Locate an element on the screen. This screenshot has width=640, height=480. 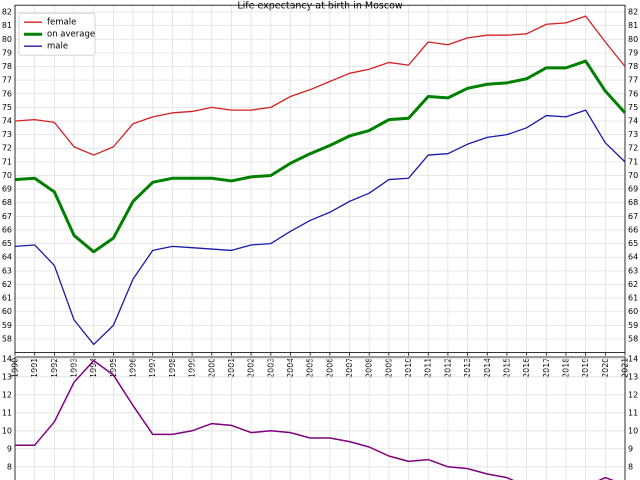
y-tick-label: 73 is located at coordinates (7, 134).